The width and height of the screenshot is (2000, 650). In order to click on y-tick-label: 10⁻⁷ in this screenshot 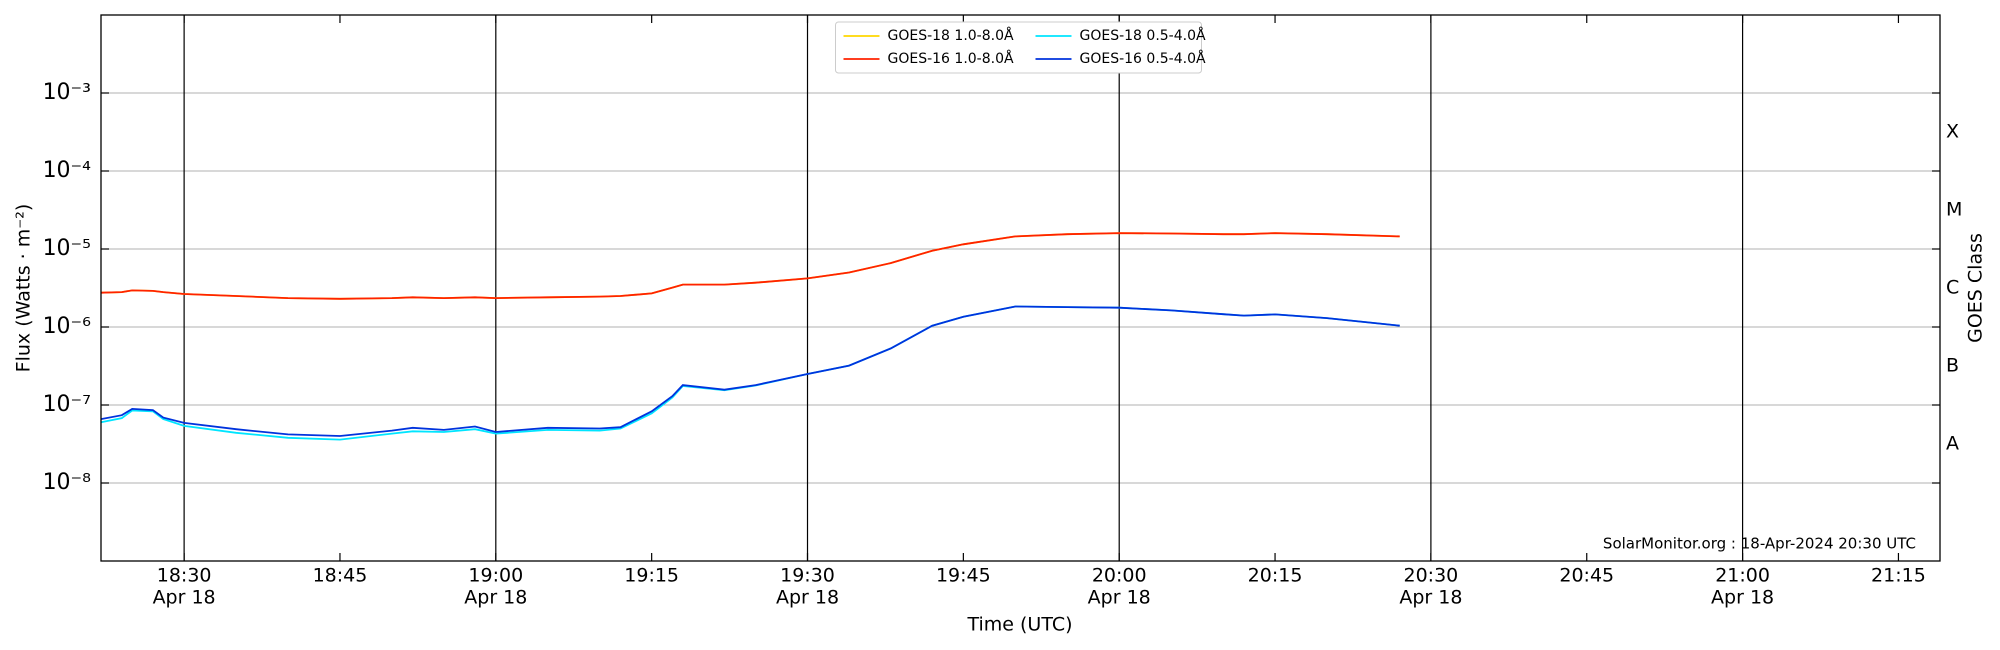, I will do `click(67, 404)`.